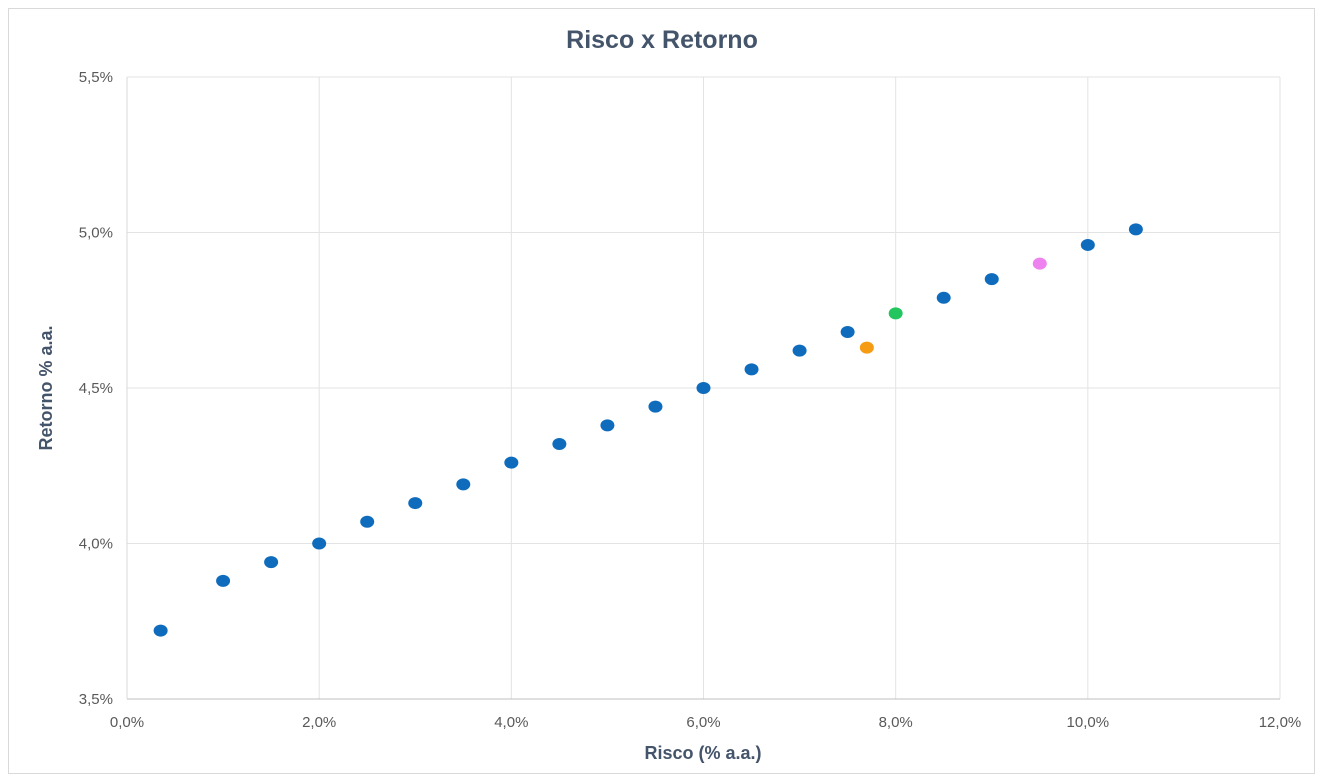 The image size is (1325, 782). What do you see at coordinates (96, 233) in the screenshot?
I see `y-tick-label: 5,0%` at bounding box center [96, 233].